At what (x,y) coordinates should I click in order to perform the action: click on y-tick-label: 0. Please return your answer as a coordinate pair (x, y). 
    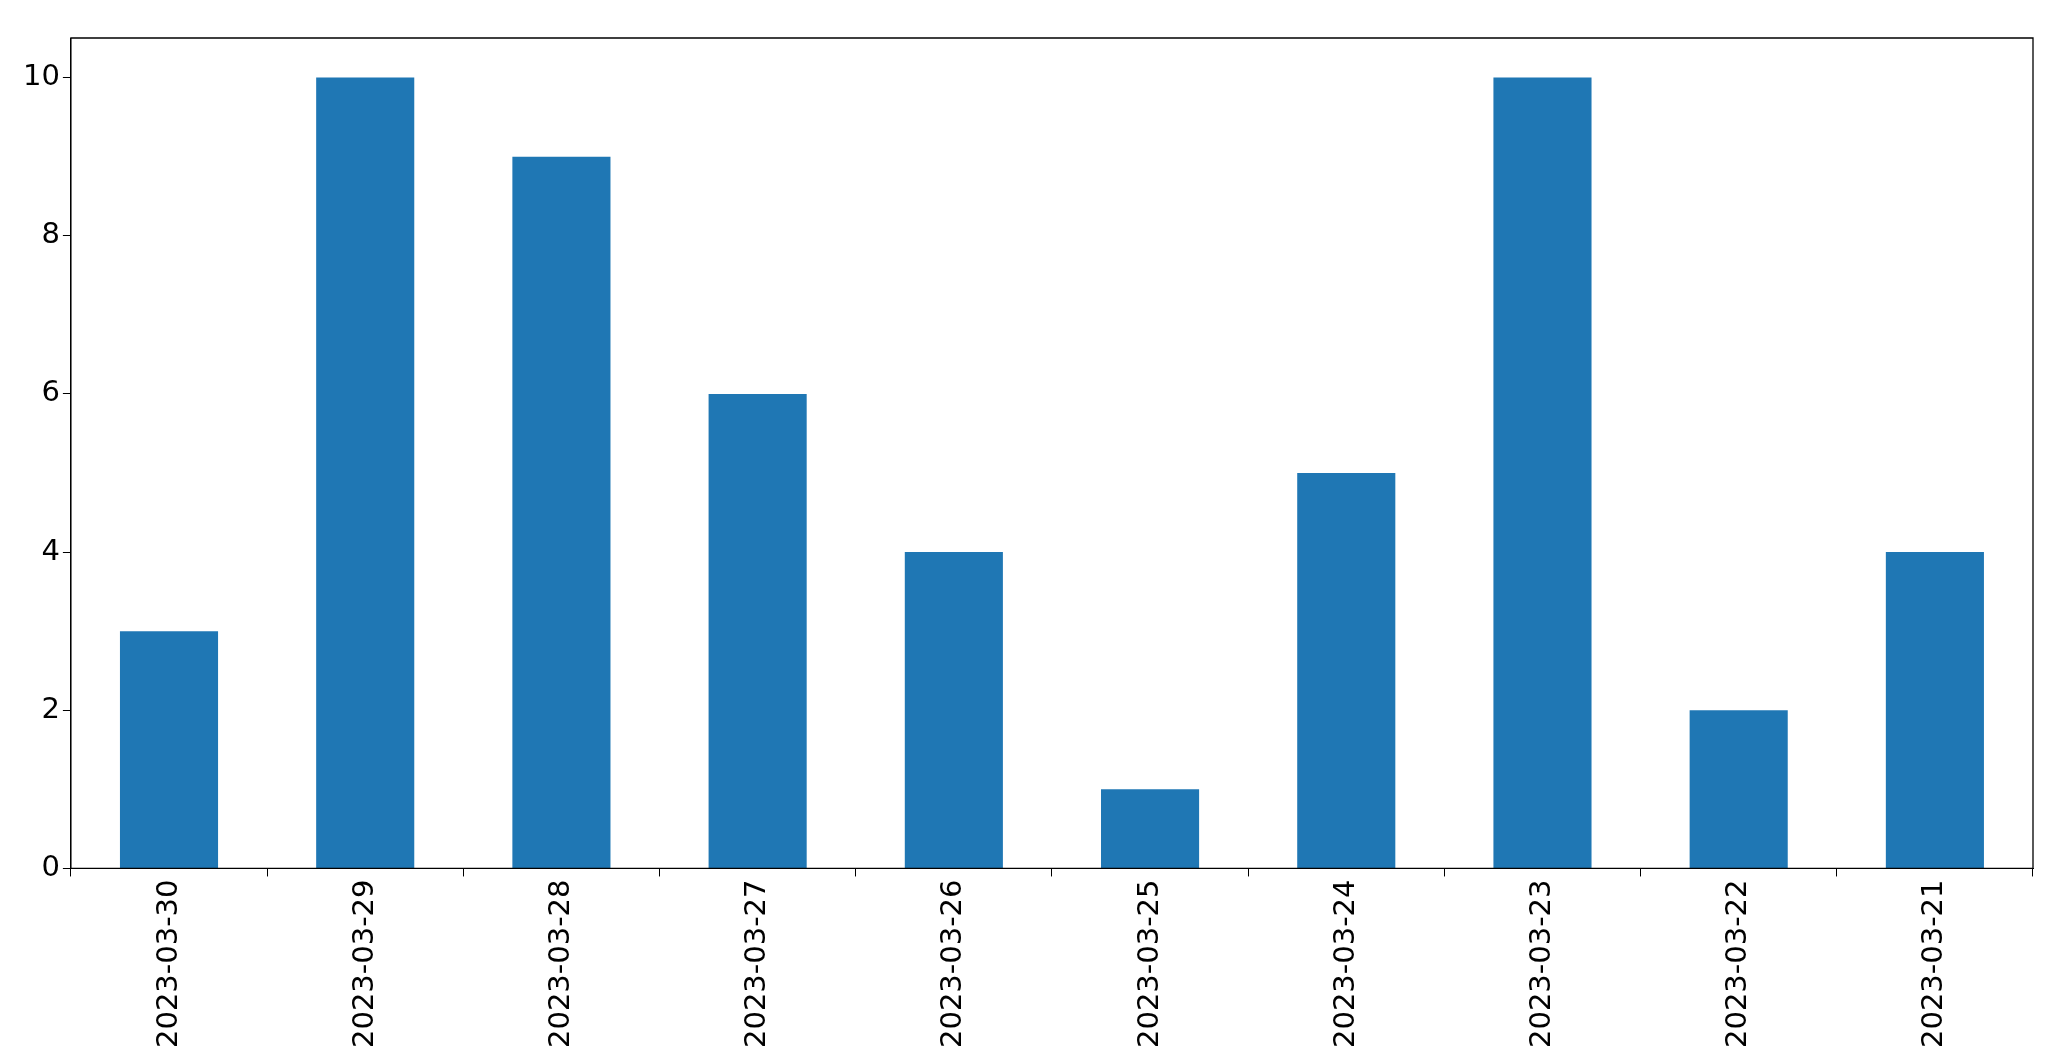
    Looking at the image, I should click on (50, 866).